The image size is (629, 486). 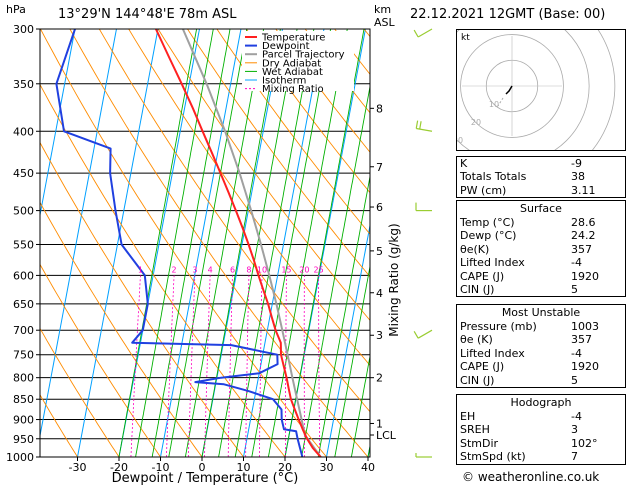 What do you see at coordinates (508, 14) in the screenshot?
I see `datetime-title: 22.12.2021 12GMT (Base: 00)` at bounding box center [508, 14].